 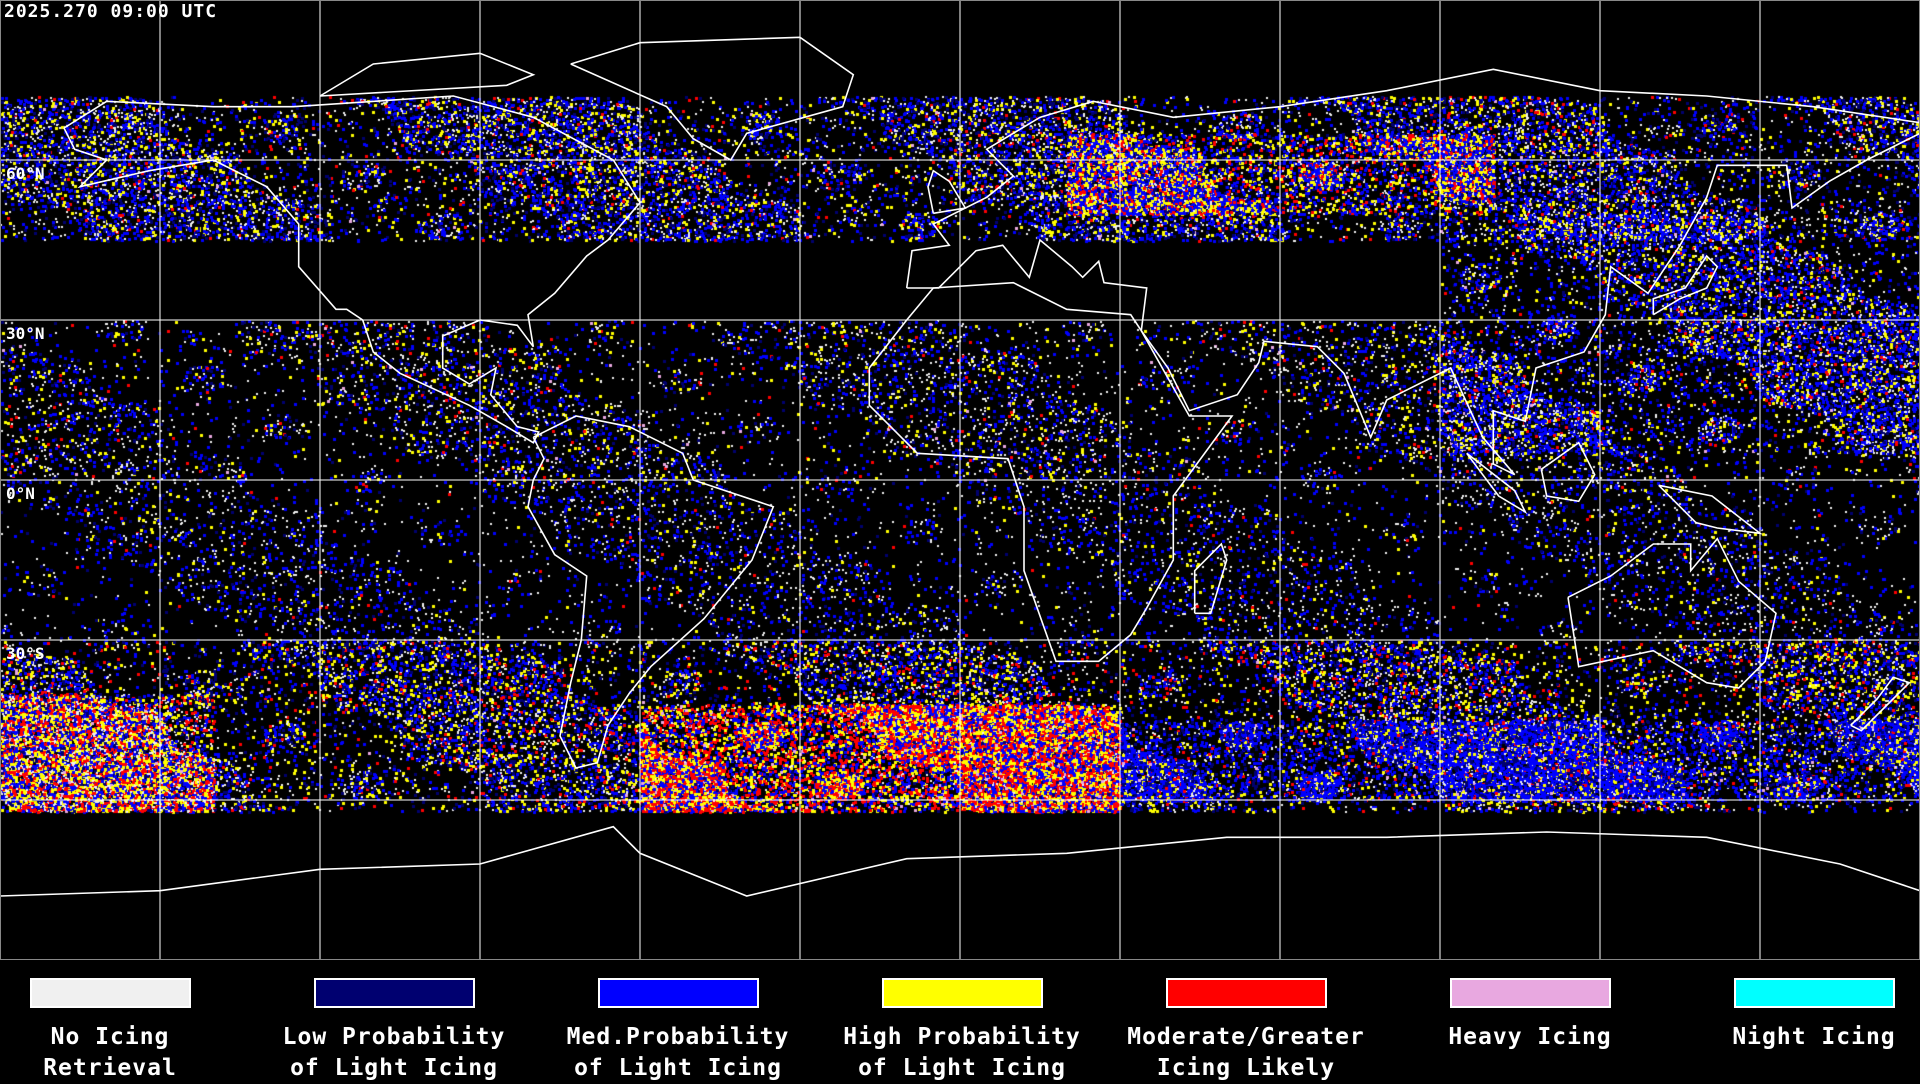 I want to click on legend-label: No Icing Retrieval, so click(x=110, y=1052).